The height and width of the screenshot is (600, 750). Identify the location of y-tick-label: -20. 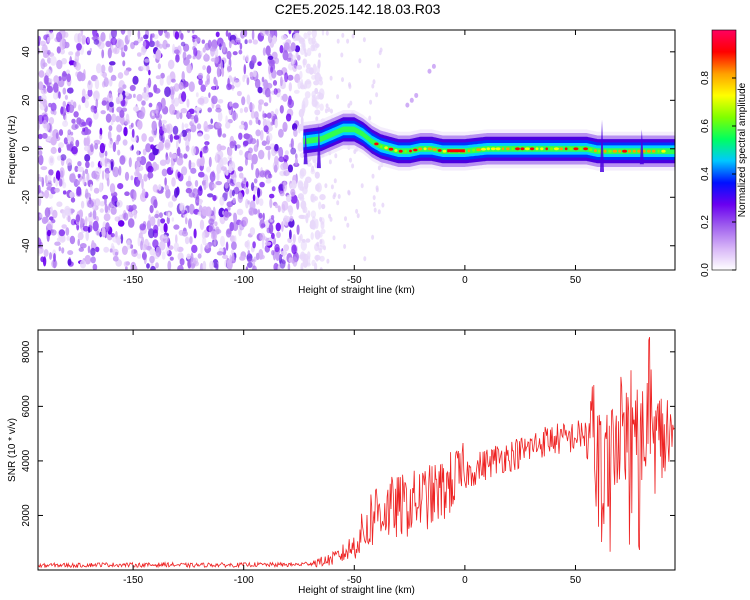
(26, 197).